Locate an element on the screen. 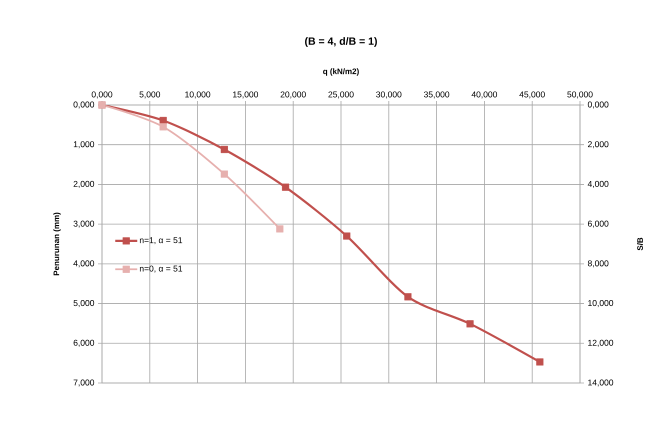 Image resolution: width=657 pixels, height=441 pixels. y-tick-label: 7,000 is located at coordinates (84, 382).